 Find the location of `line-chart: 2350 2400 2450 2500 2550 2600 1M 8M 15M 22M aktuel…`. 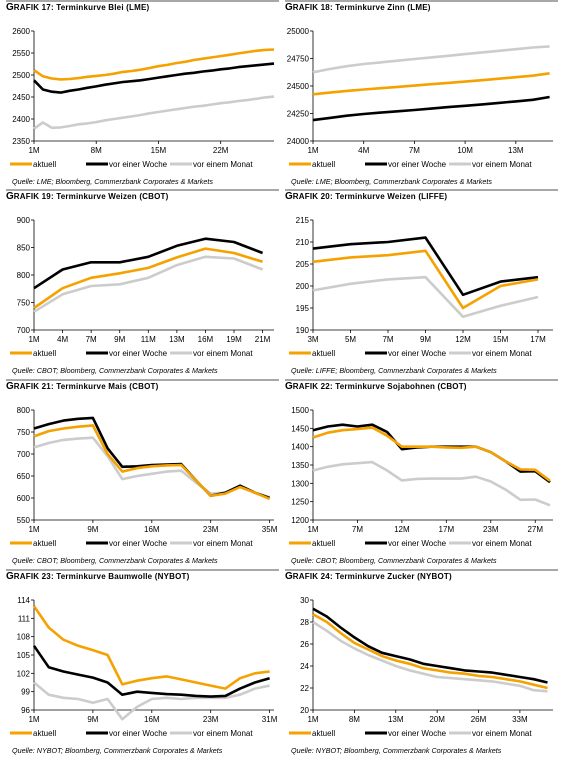

line-chart: 2350 2400 2450 2500 2550 2600 1M 8M 15M 22M aktuel… is located at coordinates (142, 98).